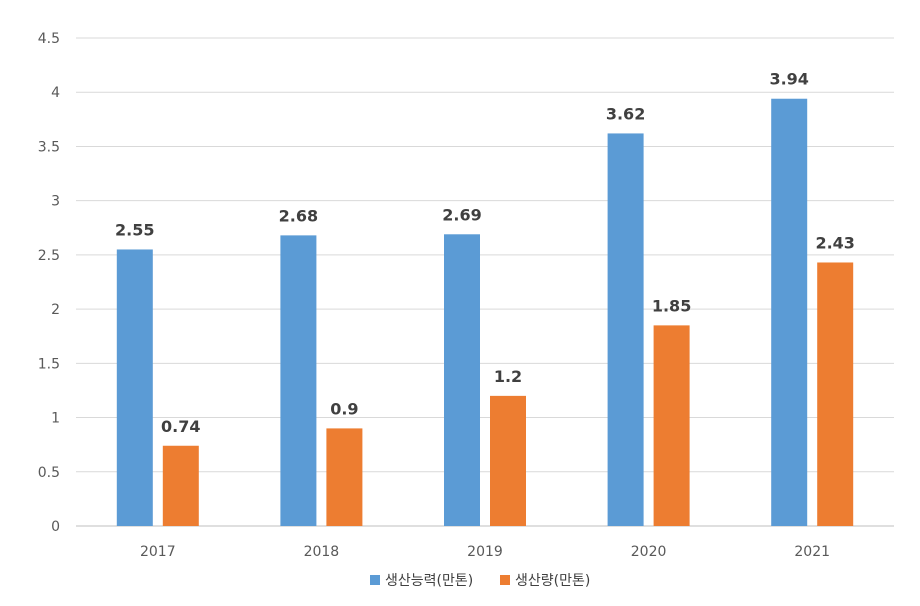 The width and height of the screenshot is (920, 606). Describe the element at coordinates (461, 214) in the screenshot. I see `data-label: 2.69` at that location.